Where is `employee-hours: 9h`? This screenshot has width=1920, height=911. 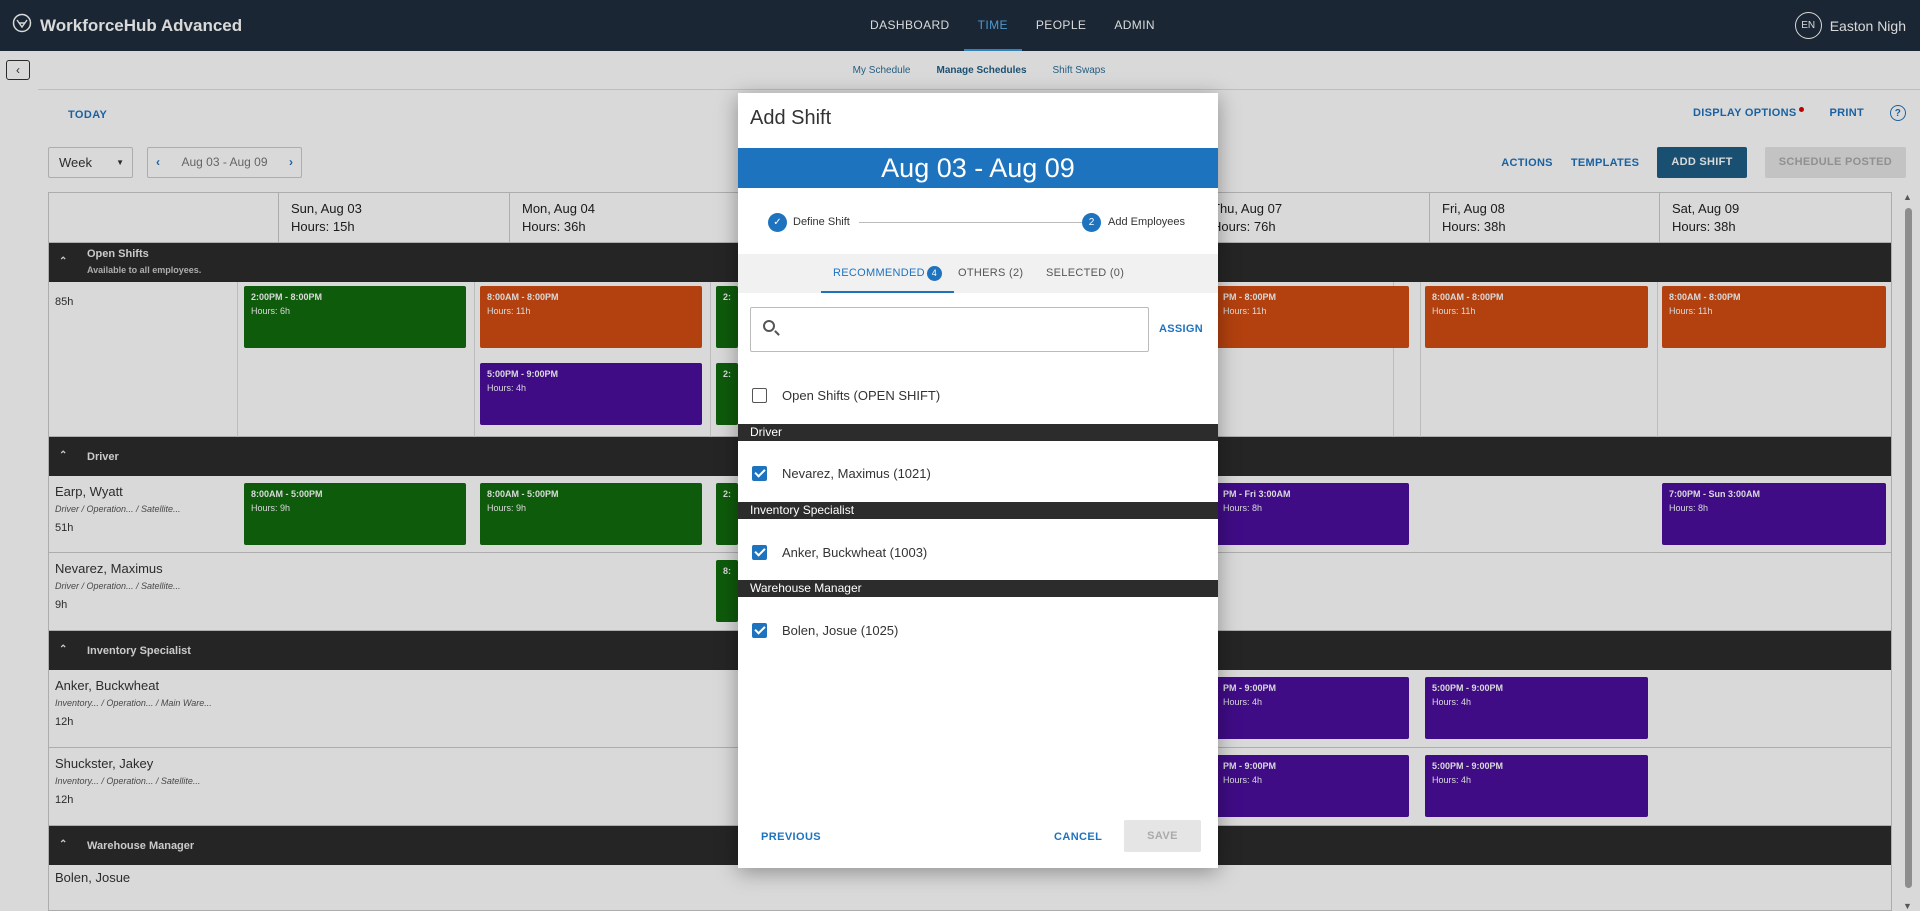 employee-hours: 9h is located at coordinates (61, 605).